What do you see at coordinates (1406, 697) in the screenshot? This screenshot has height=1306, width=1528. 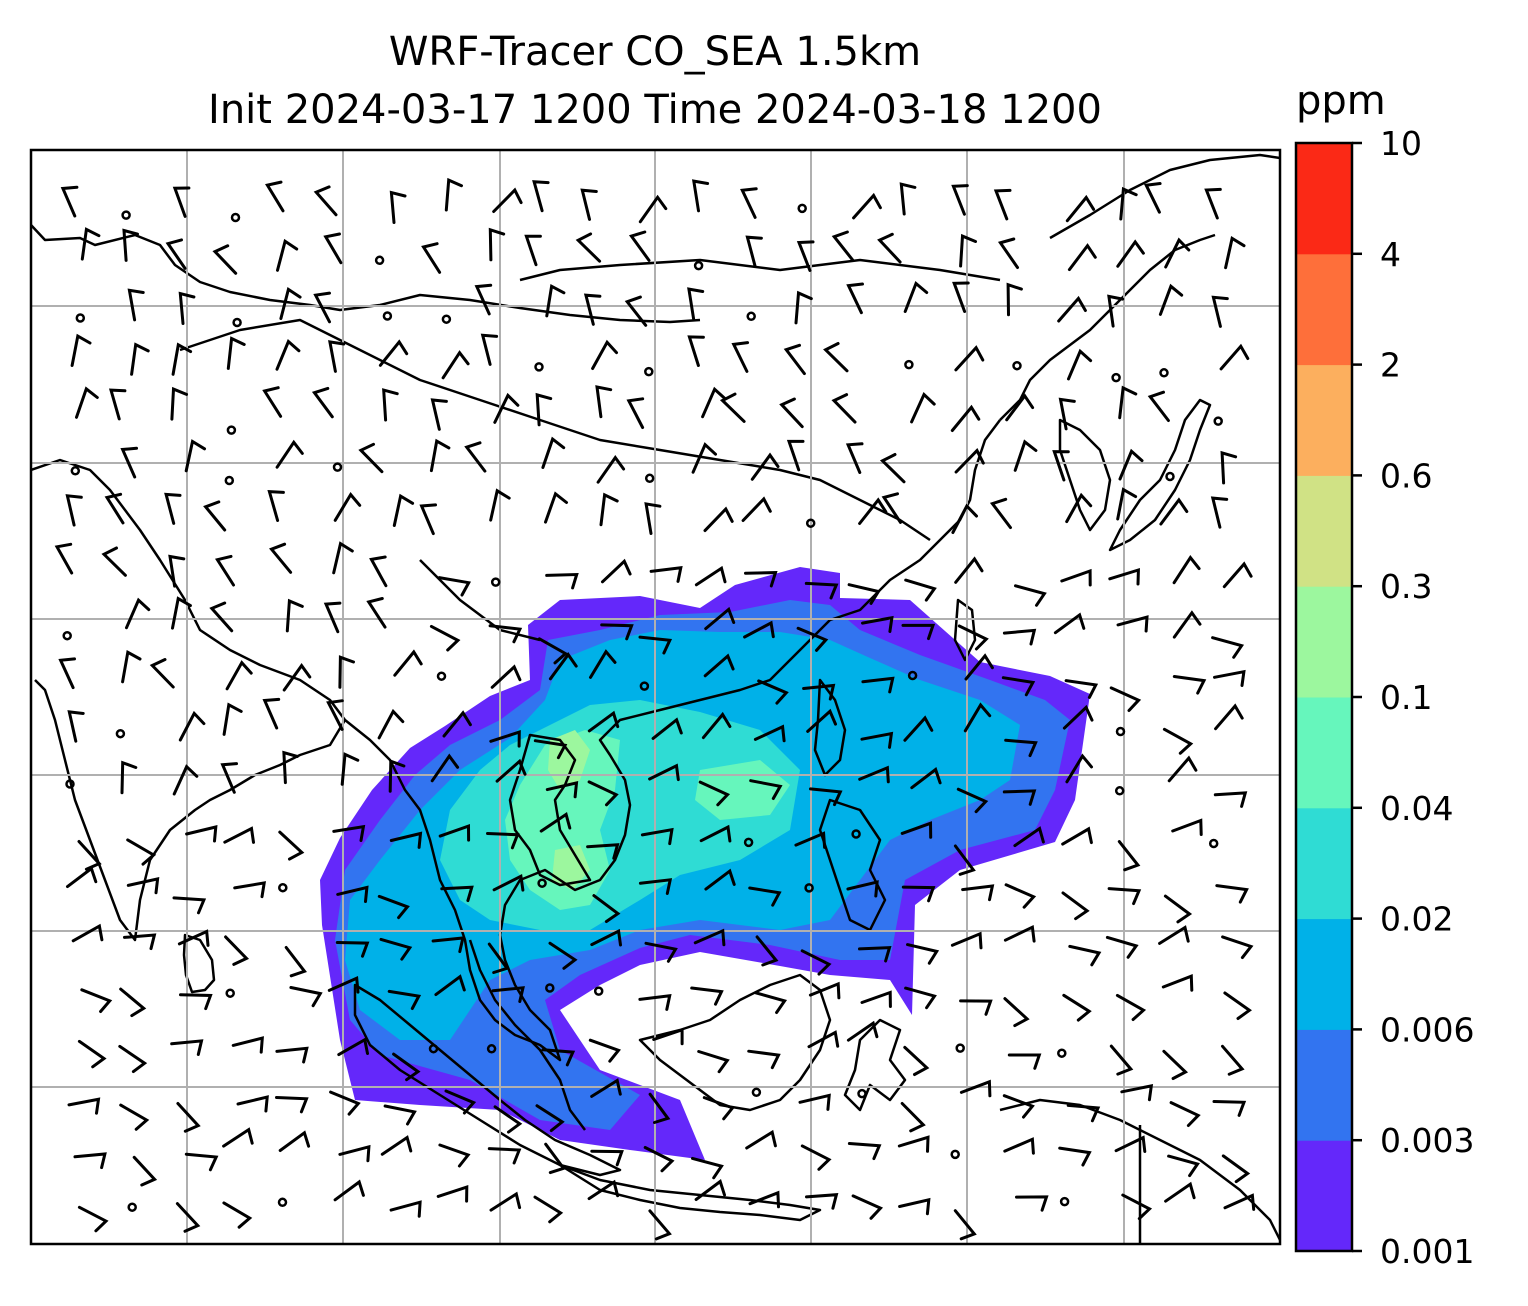 I see `colorbar-tick-label: 0.1` at bounding box center [1406, 697].